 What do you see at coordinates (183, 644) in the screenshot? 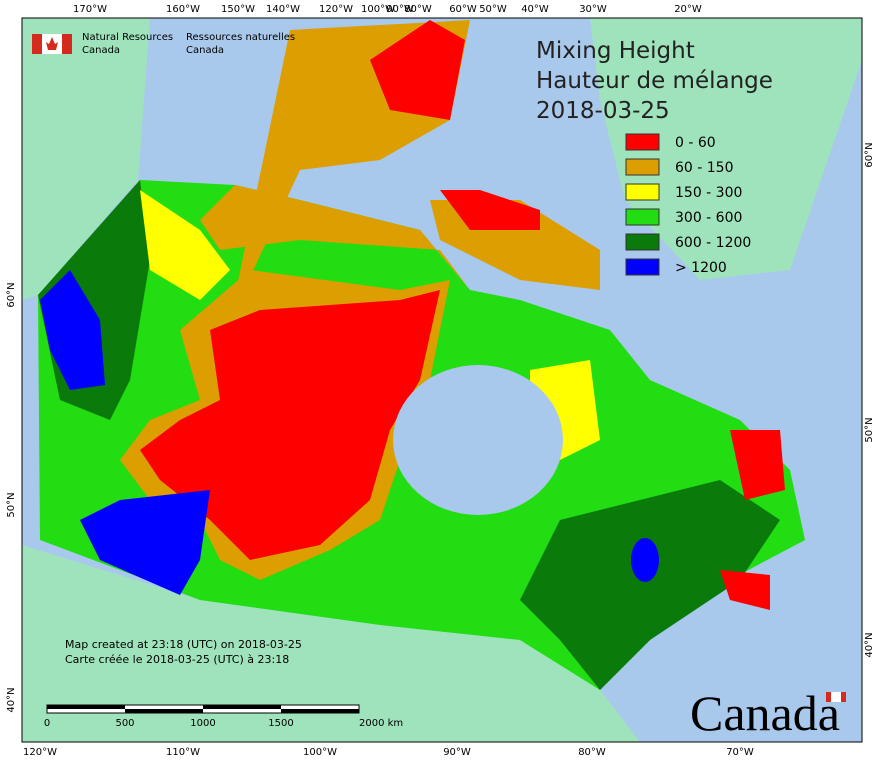
I see `note: Map created at 23:18 (UTC) on 2018-03-25` at bounding box center [183, 644].